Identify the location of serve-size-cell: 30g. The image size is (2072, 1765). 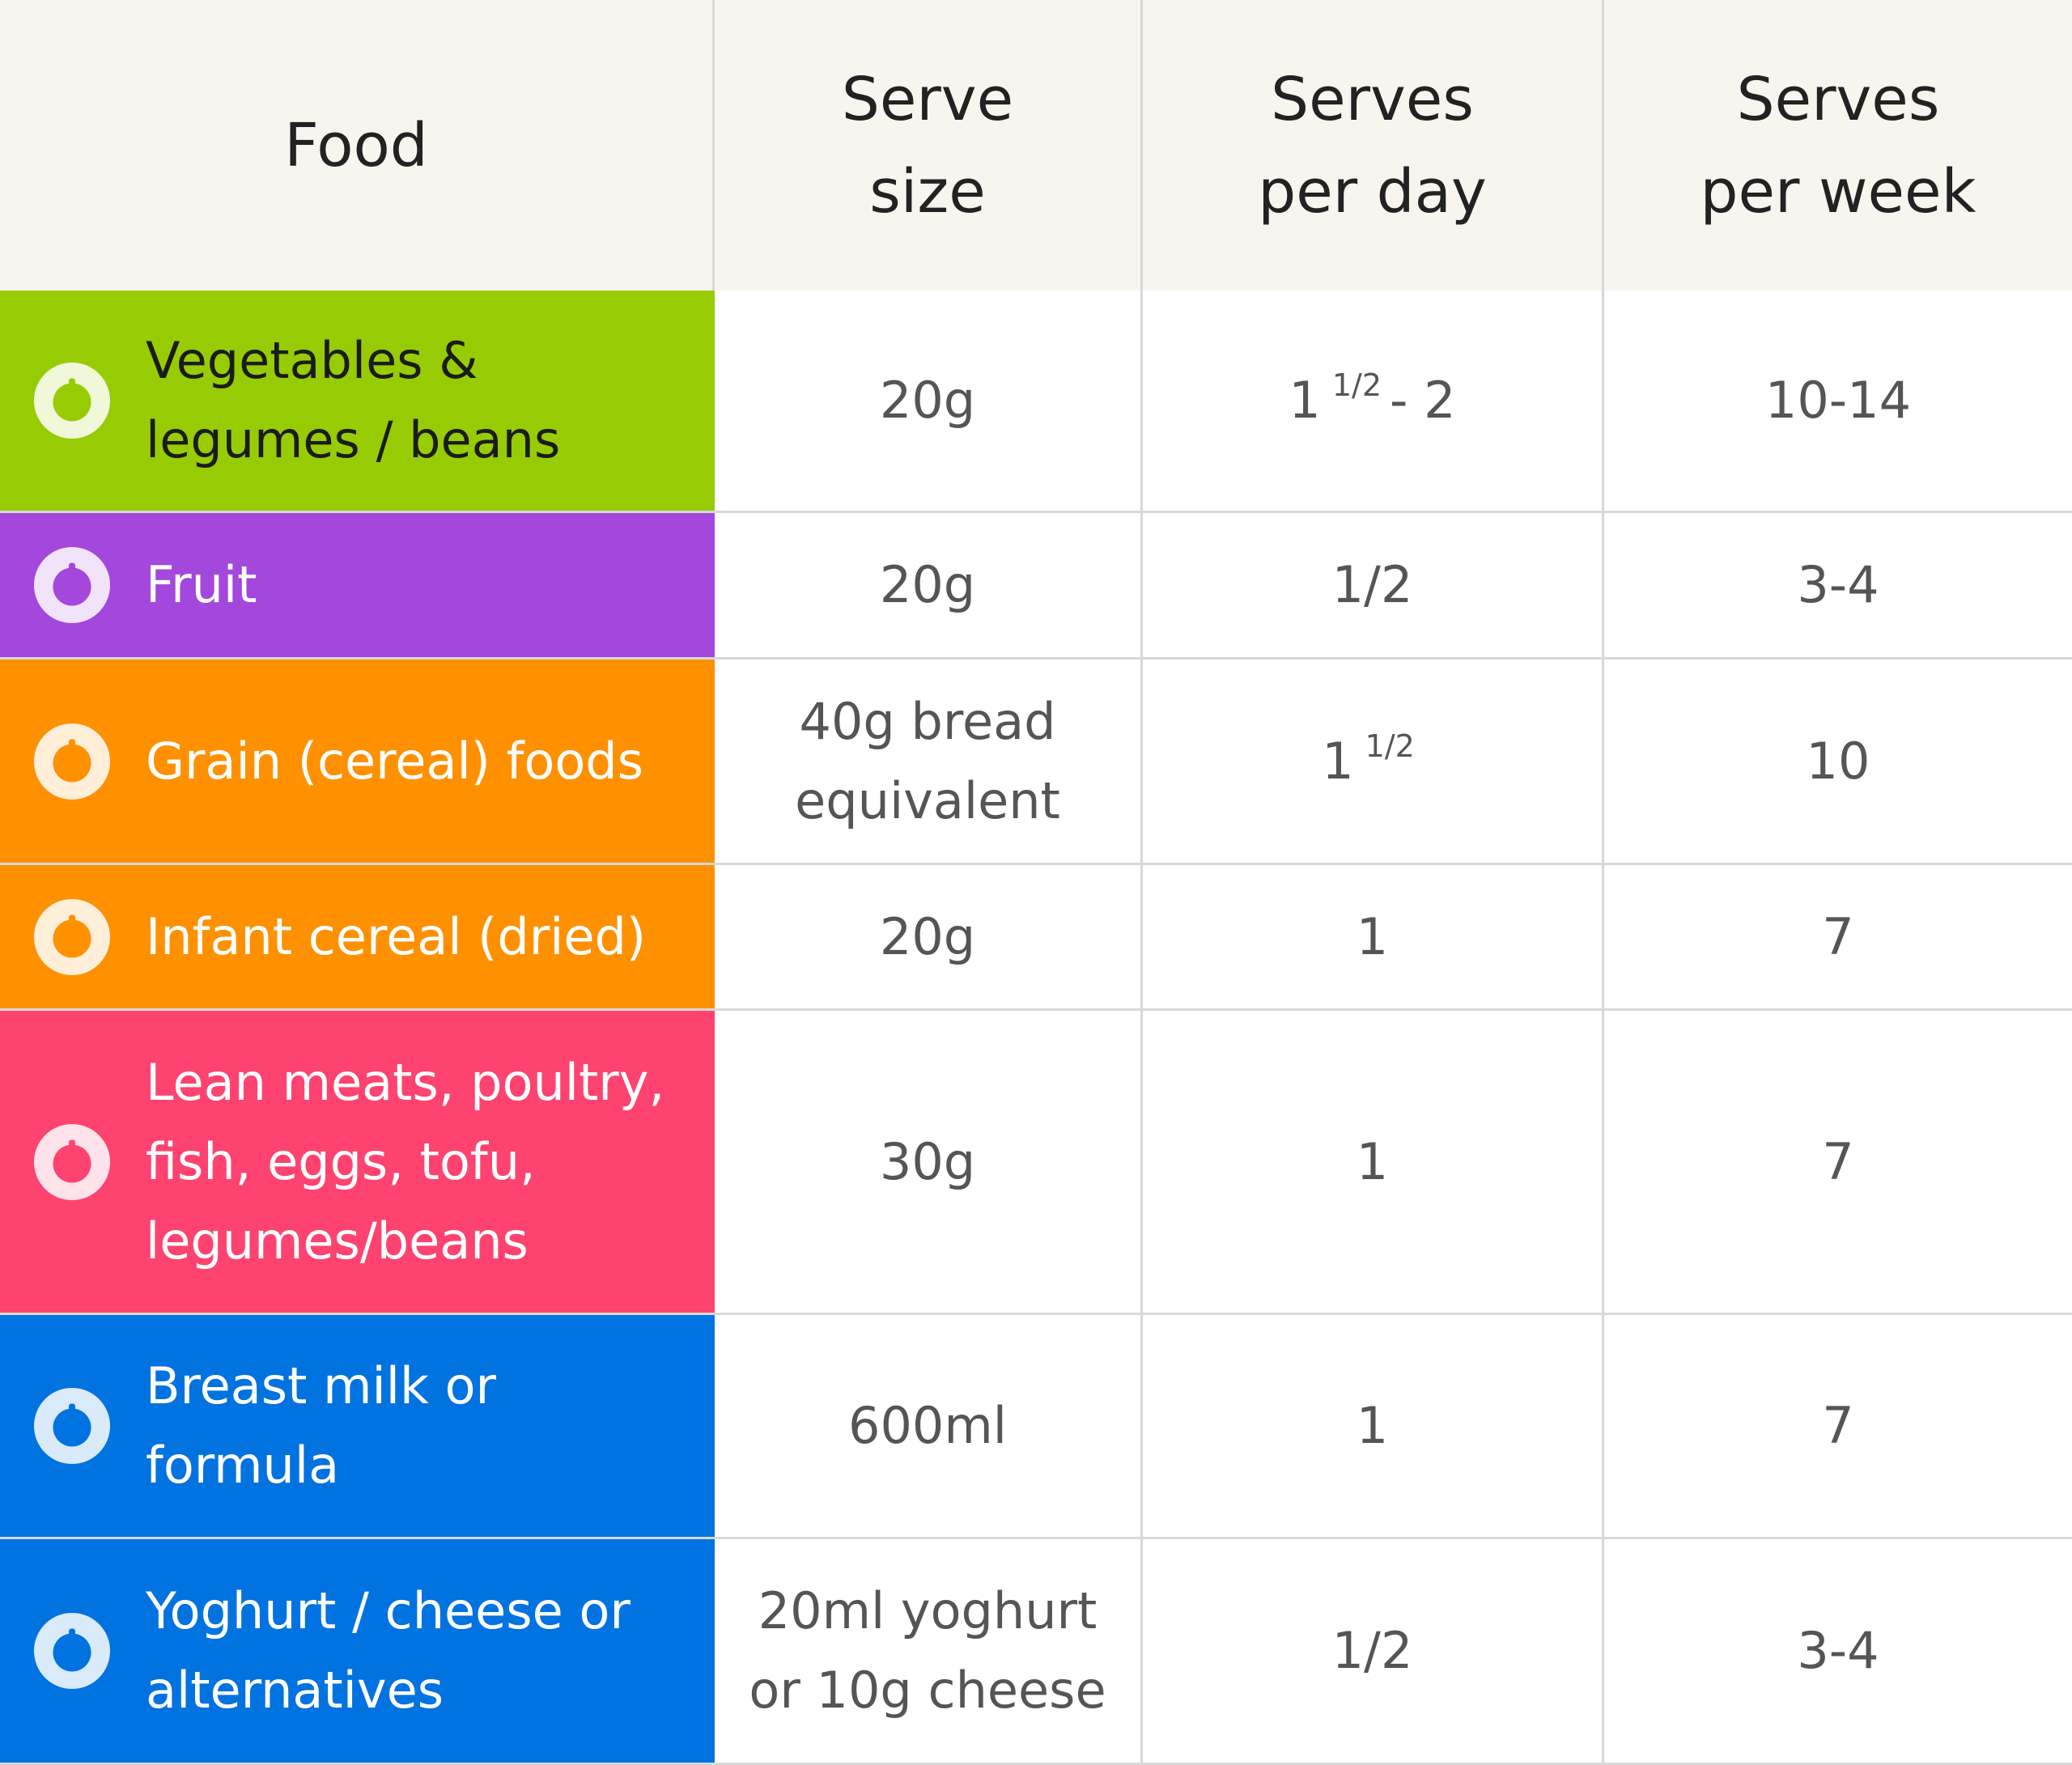
(929, 1163).